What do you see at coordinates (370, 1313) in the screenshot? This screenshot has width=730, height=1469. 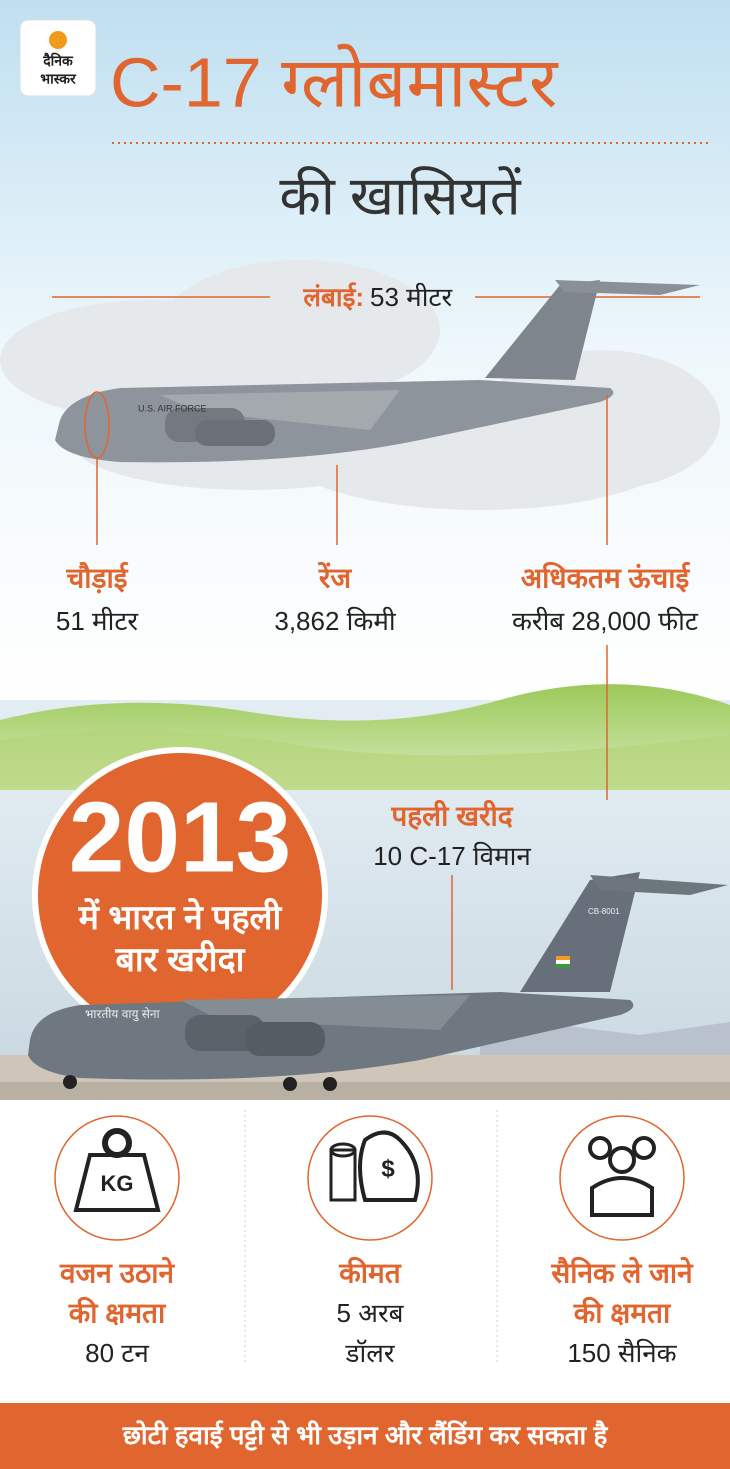 I see `feature-value: 5 अरब` at bounding box center [370, 1313].